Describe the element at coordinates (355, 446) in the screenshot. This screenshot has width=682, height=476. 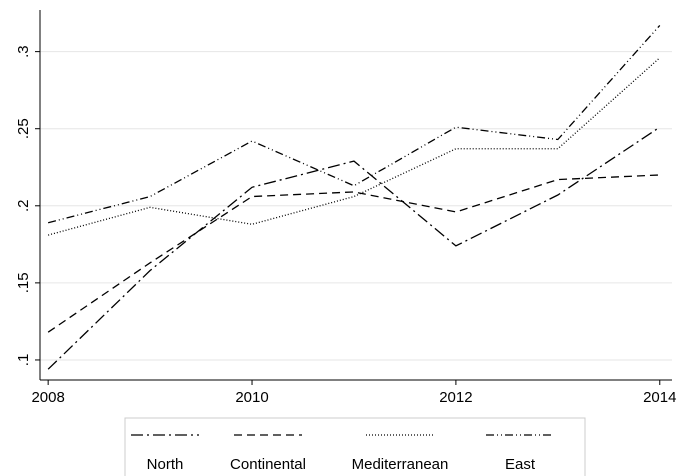
I see `legend-box` at that location.